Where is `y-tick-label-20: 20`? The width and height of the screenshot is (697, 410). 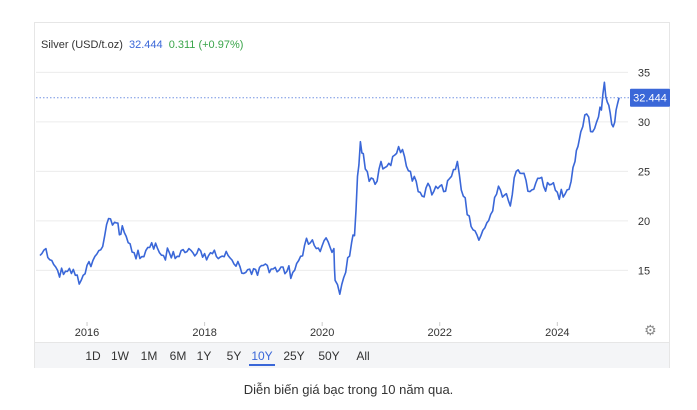
y-tick-label-20: 20 is located at coordinates (644, 222).